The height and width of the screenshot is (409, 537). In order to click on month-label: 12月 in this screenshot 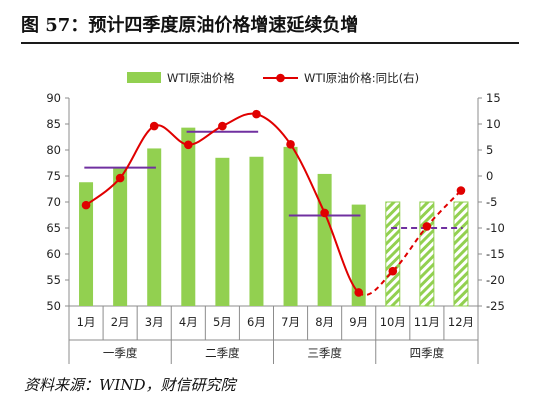, I will do `click(461, 322)`.